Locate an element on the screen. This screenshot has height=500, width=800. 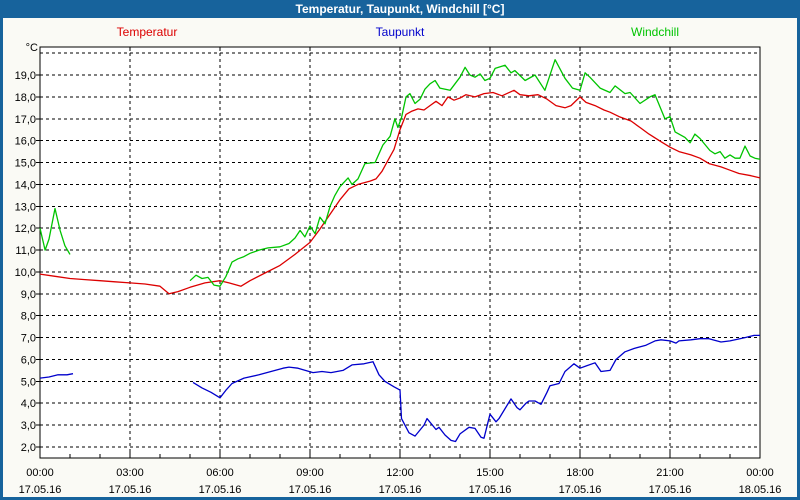
title-bar: Temperatur, Taupunkt, Windchill [°C] is located at coordinates (400, 9).